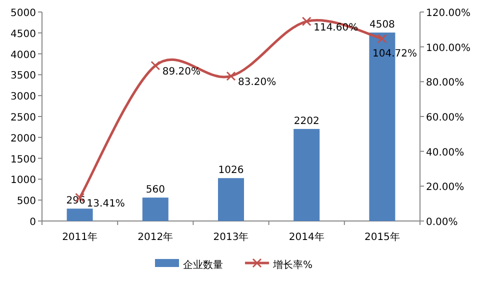  I want to click on data-label: 2202, so click(307, 121).